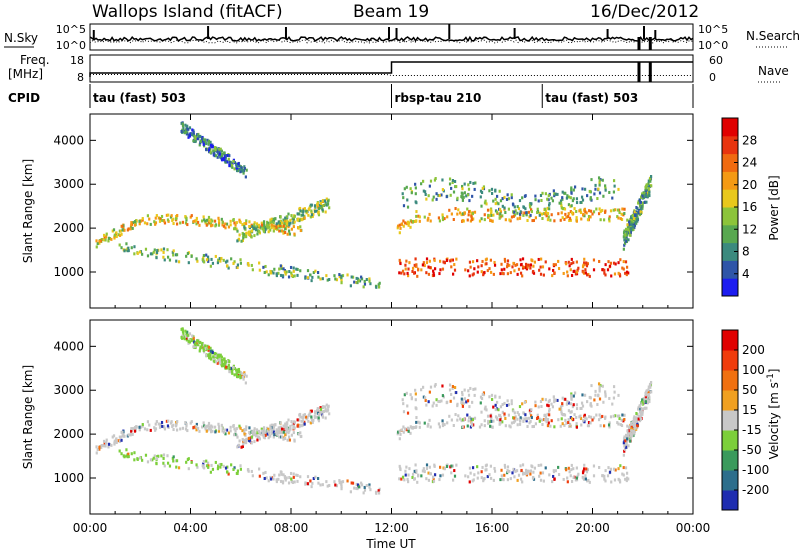 The width and height of the screenshot is (800, 554). I want to click on freq-strip-frame, so click(391, 68).